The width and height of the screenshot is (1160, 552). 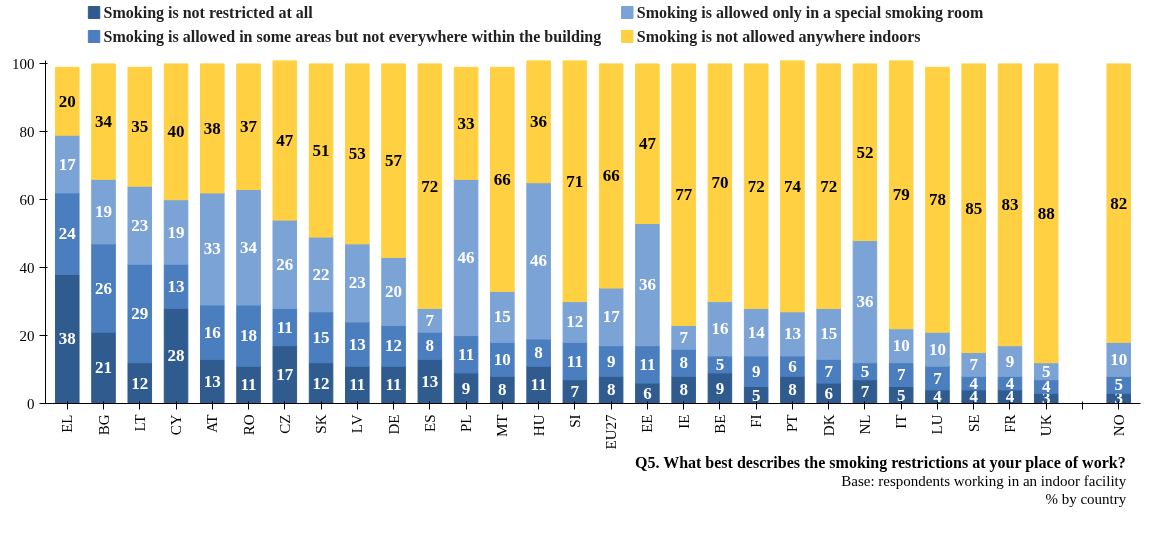 I want to click on y-tick-label: 100, so click(x=23, y=63).